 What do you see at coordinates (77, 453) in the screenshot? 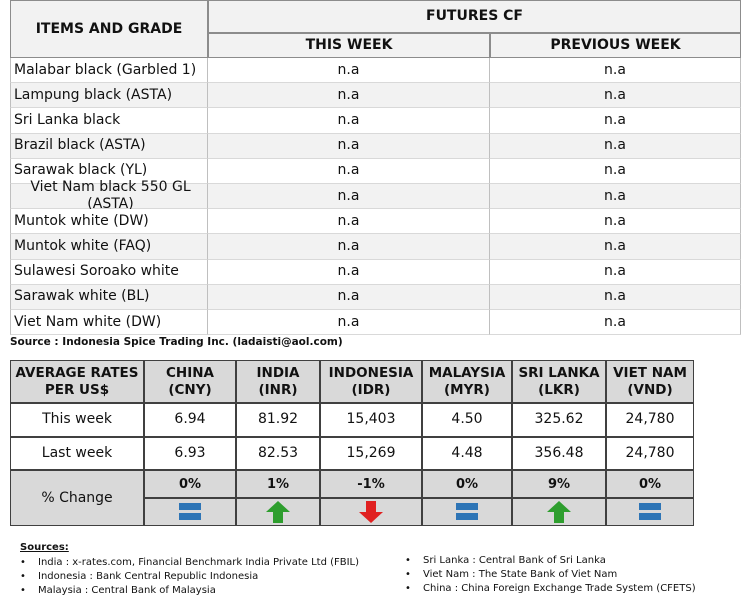
I see `row-label: Last week` at bounding box center [77, 453].